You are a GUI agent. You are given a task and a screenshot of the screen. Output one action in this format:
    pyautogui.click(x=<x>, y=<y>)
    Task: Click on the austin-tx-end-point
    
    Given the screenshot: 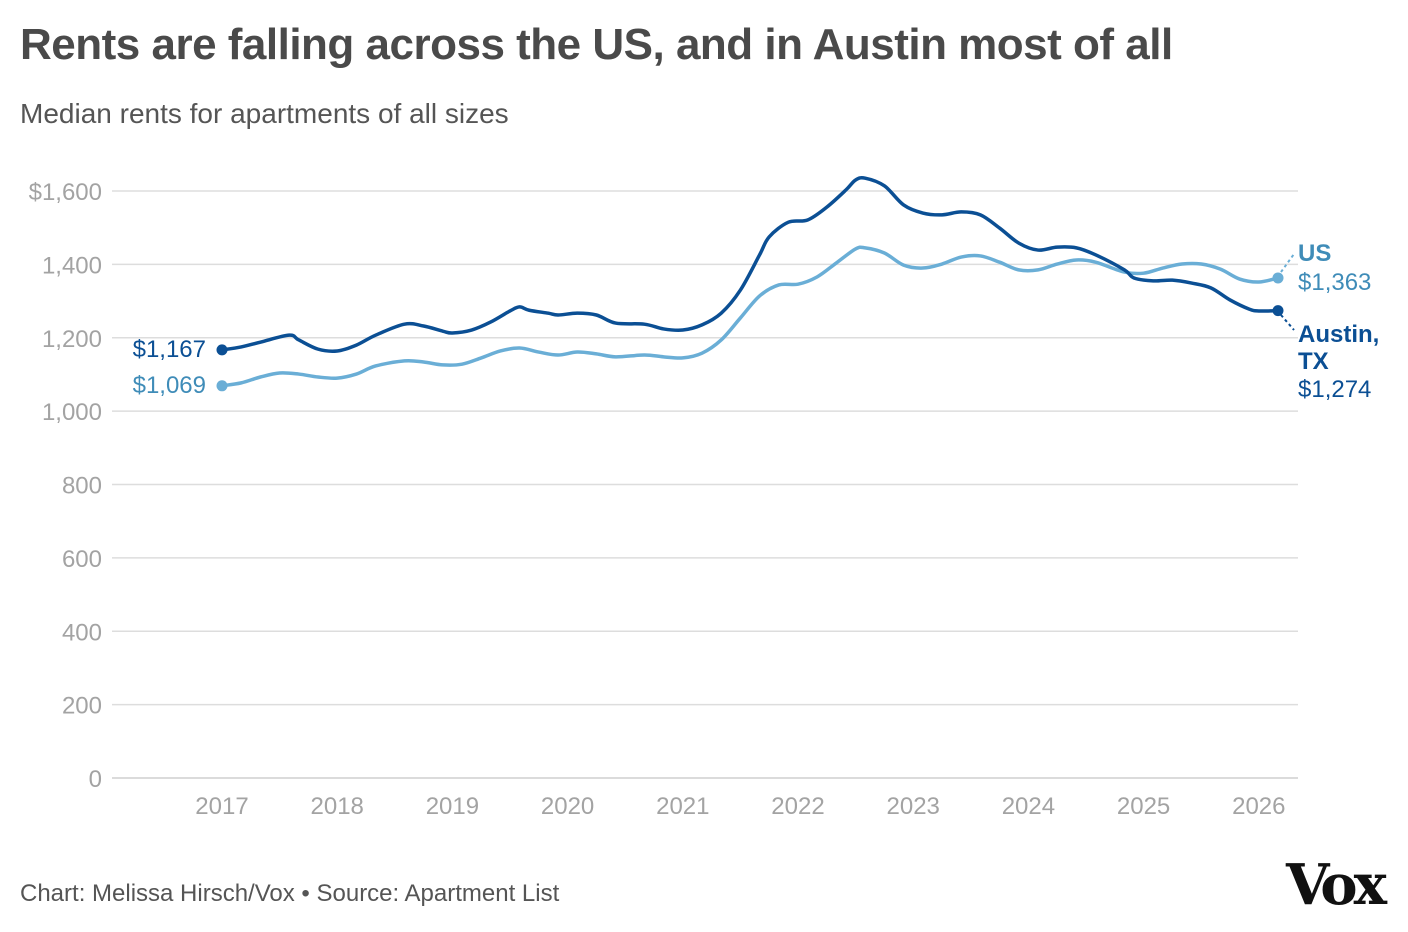 What is the action you would take?
    pyautogui.click(x=1278, y=311)
    